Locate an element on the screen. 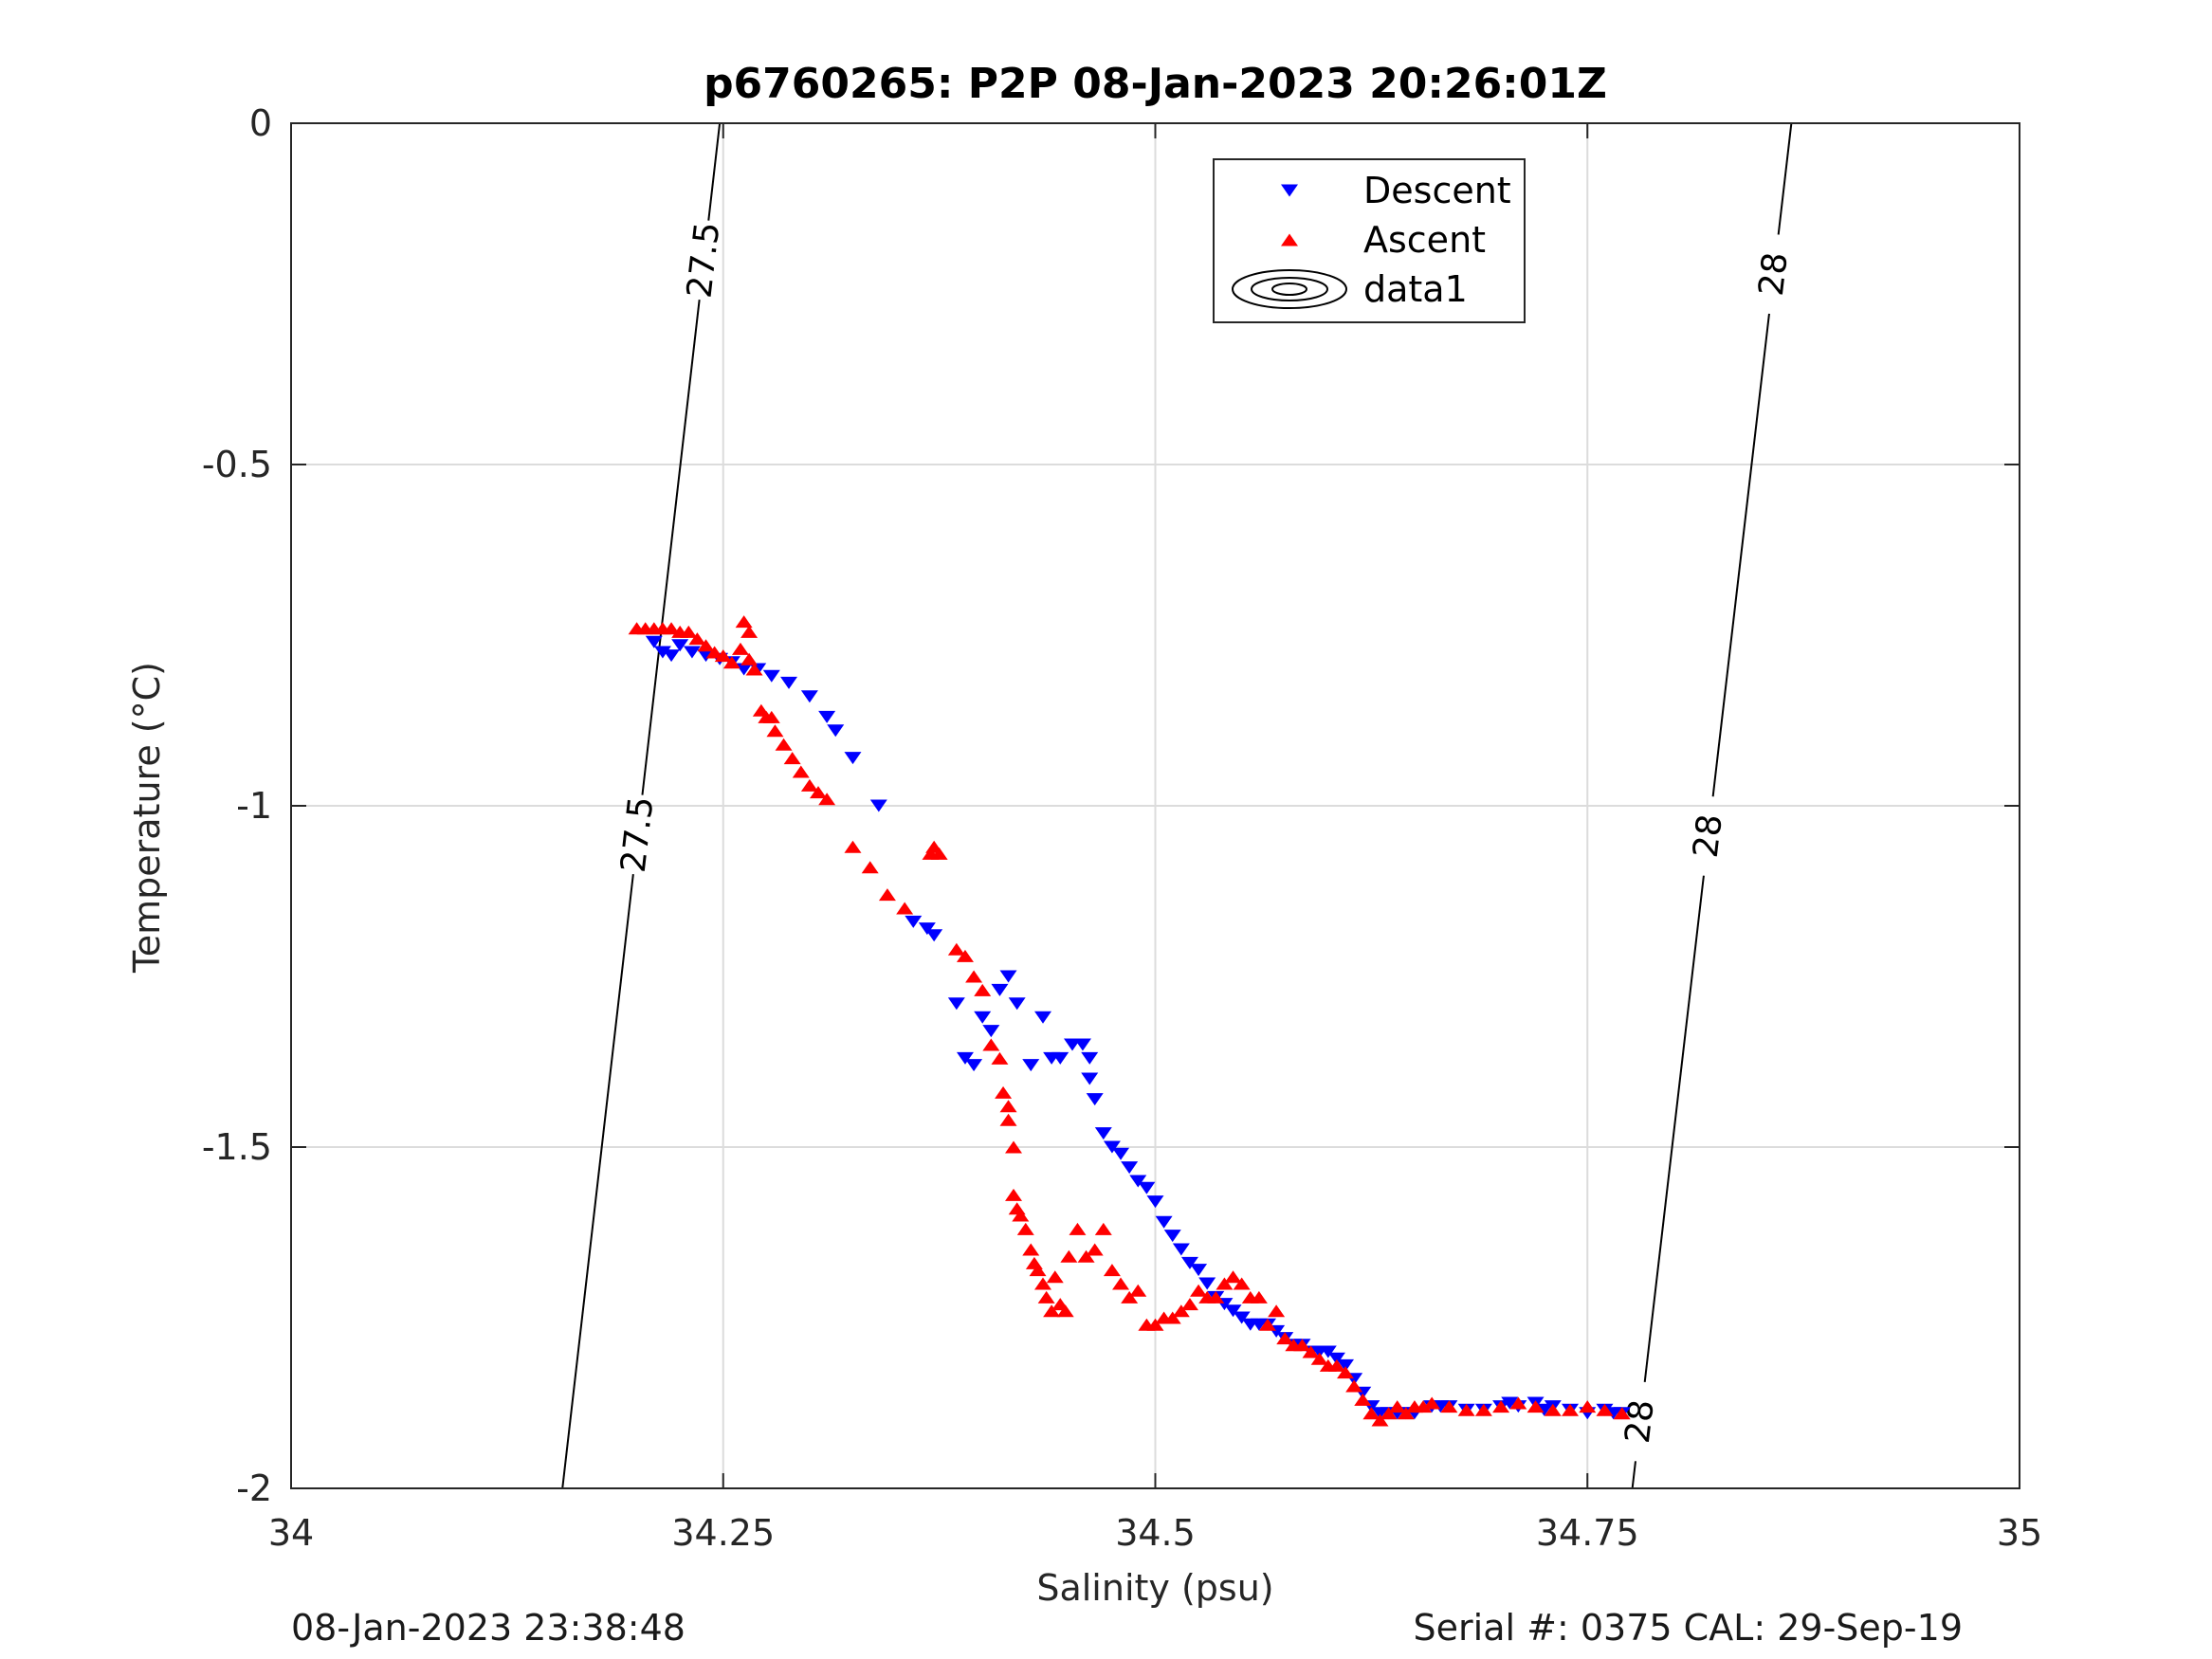 This screenshot has height=1659, width=2212. x-tick-label: 35 is located at coordinates (2019, 1533).